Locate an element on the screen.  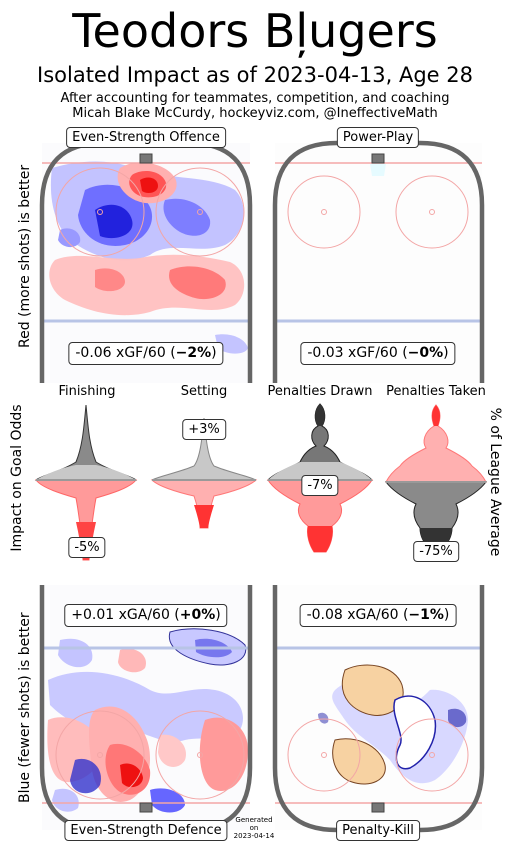
top-side-label: Red (more shots) is better is located at coordinates (25, 256).